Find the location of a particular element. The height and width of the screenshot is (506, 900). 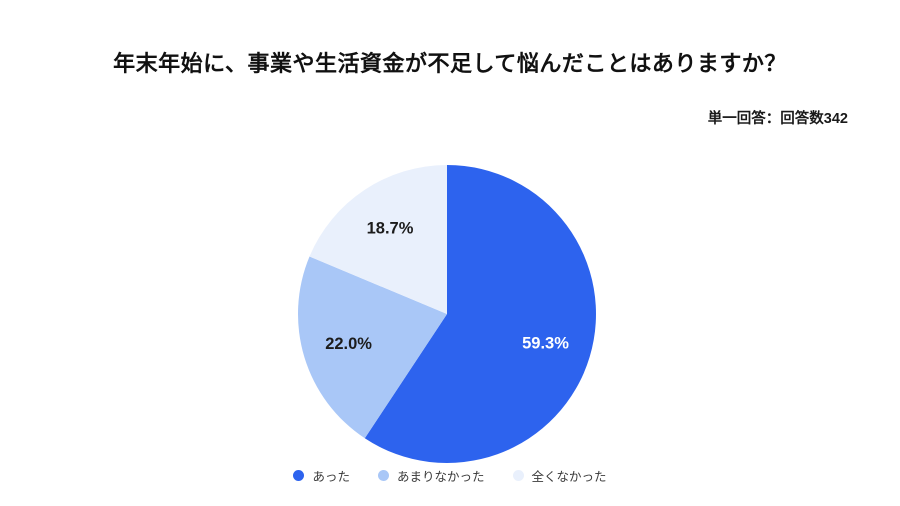

pie-slice-あまりなかった is located at coordinates (372, 347).